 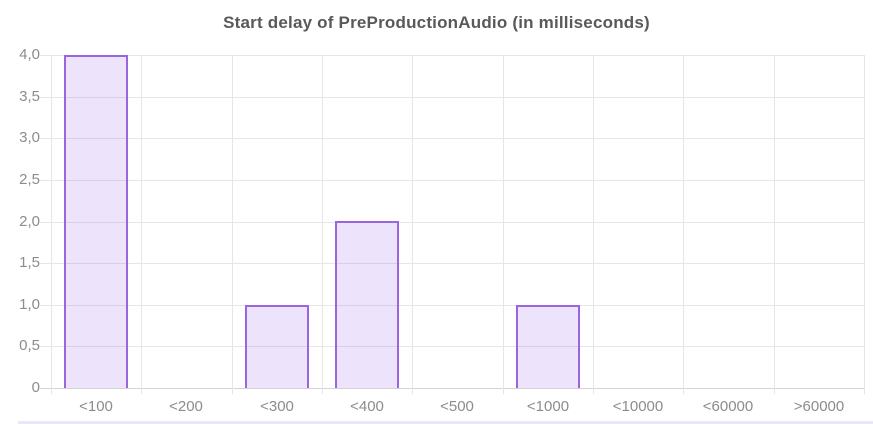 I want to click on x-tick-label: <1000, so click(x=548, y=406).